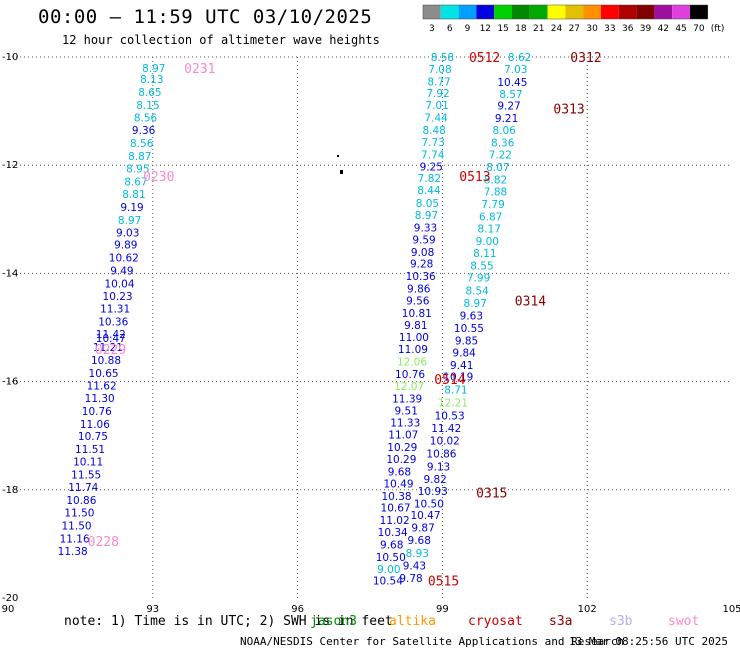  Describe the element at coordinates (442, 58) in the screenshot. I see `wave-height-point: 8.58` at that location.